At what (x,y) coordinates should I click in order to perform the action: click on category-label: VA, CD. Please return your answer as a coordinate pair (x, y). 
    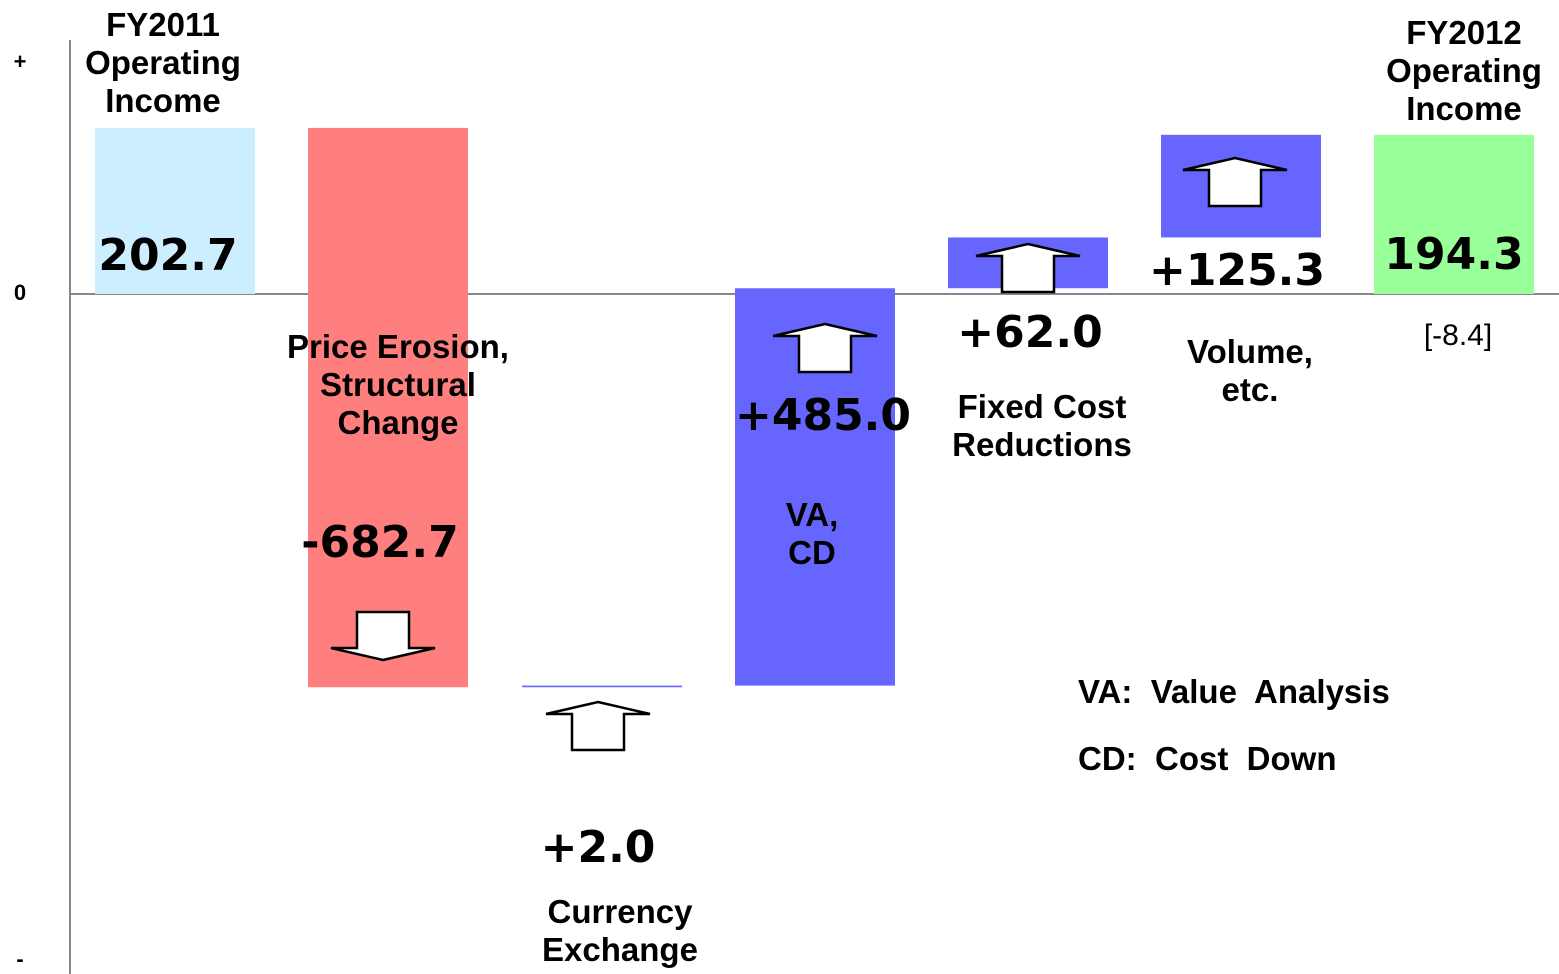
    Looking at the image, I should click on (812, 533).